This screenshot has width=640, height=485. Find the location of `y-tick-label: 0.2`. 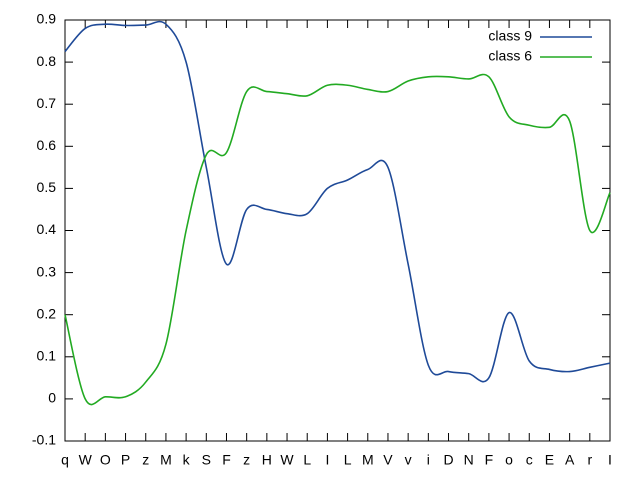

y-tick-label: 0.2 is located at coordinates (47, 313).